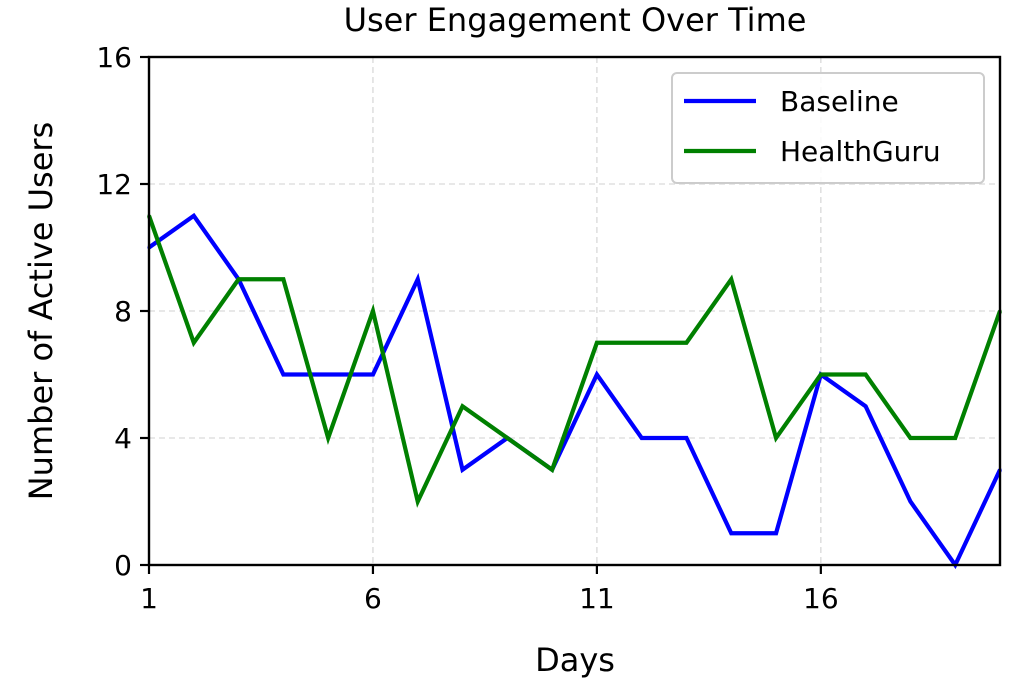 The width and height of the screenshot is (1030, 680). Describe the element at coordinates (839, 101) in the screenshot. I see `legend-label-baseline: Baseline` at that location.